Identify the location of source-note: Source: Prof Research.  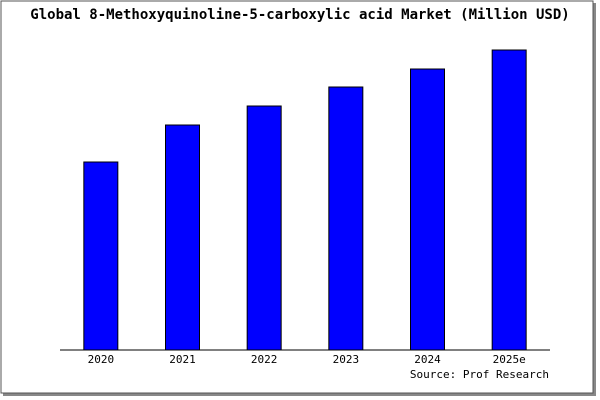
(479, 374).